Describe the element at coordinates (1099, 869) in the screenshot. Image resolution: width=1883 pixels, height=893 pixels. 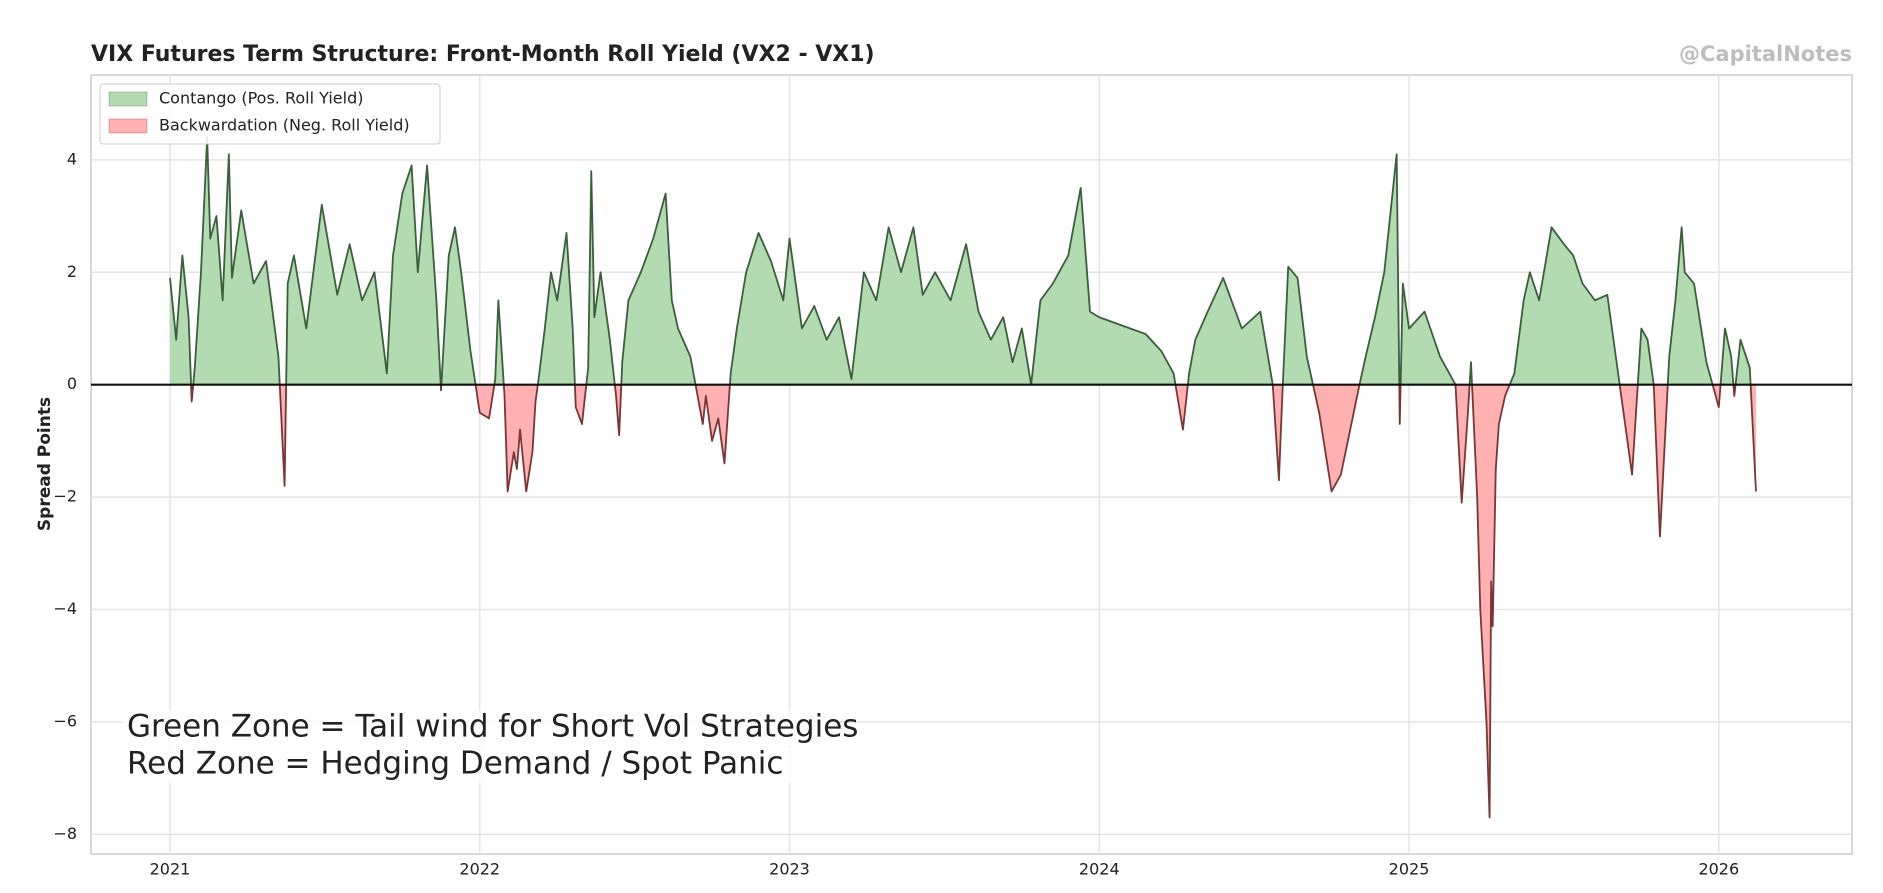
I see `x-tick-label: 2024` at that location.